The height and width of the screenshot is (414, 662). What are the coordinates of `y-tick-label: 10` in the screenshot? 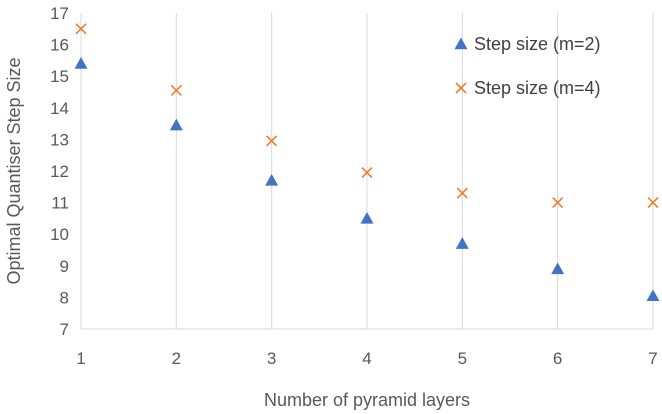 It's located at (59, 234).